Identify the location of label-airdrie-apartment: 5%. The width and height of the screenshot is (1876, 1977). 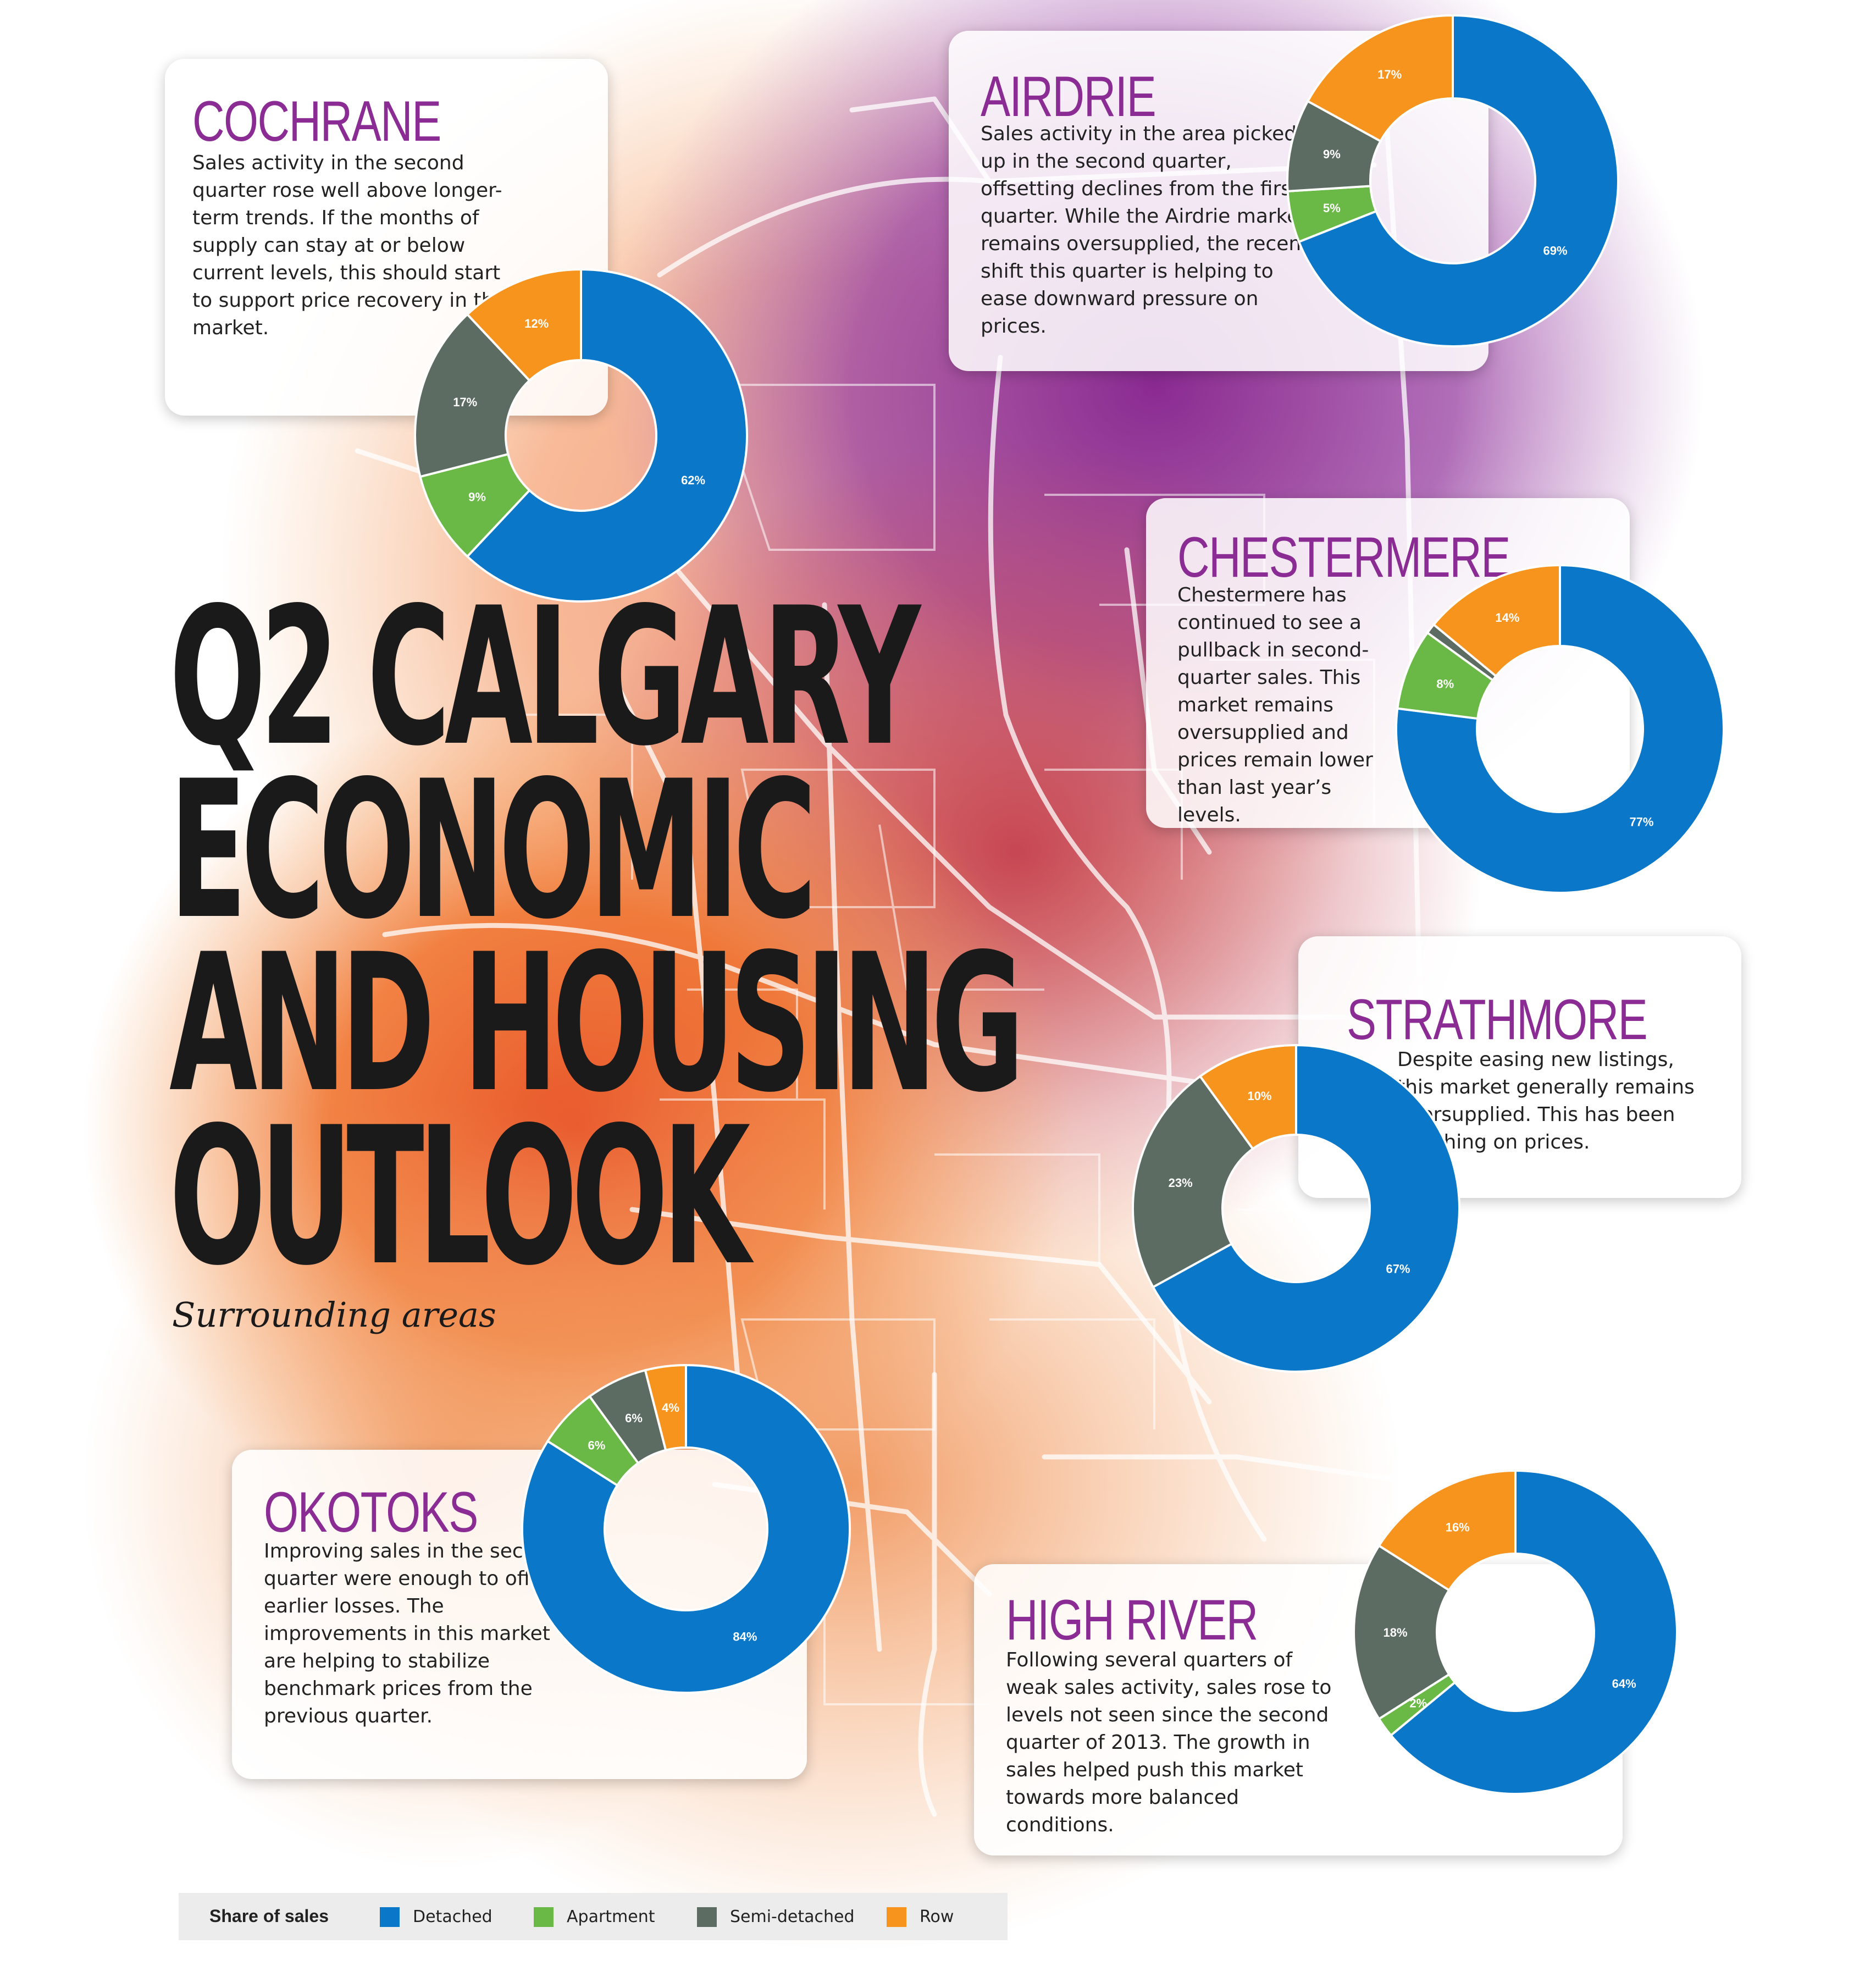
(1332, 208).